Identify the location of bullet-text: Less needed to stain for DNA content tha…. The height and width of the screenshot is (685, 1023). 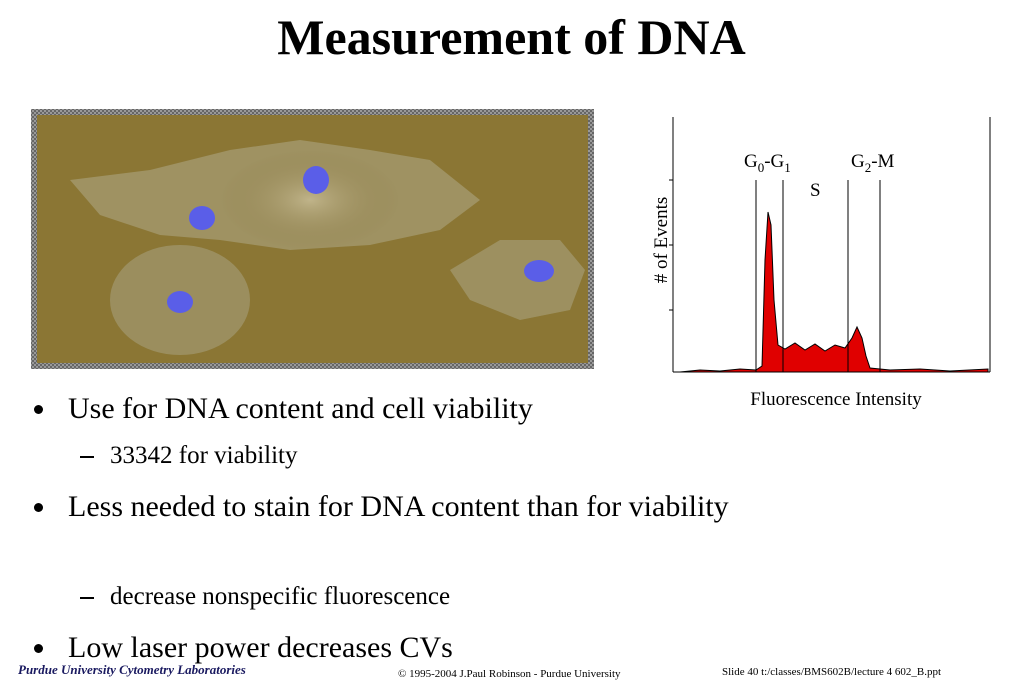
(398, 506).